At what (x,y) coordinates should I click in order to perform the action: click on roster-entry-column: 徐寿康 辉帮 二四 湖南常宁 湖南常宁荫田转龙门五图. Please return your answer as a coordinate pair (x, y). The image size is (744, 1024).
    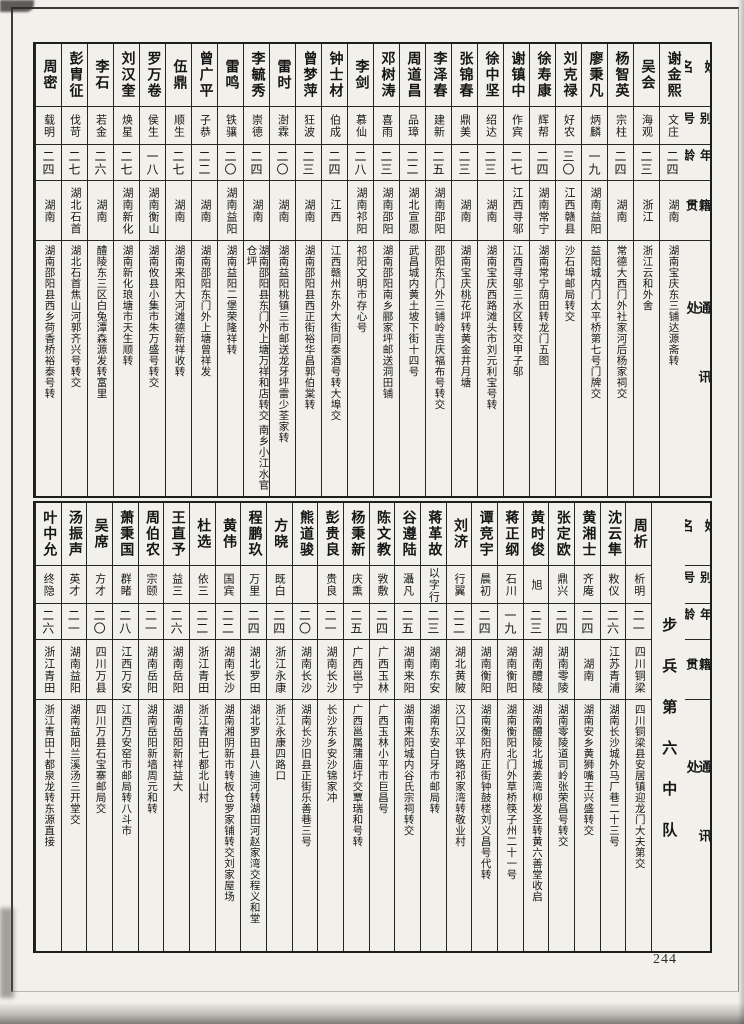
    Looking at the image, I should click on (542, 270).